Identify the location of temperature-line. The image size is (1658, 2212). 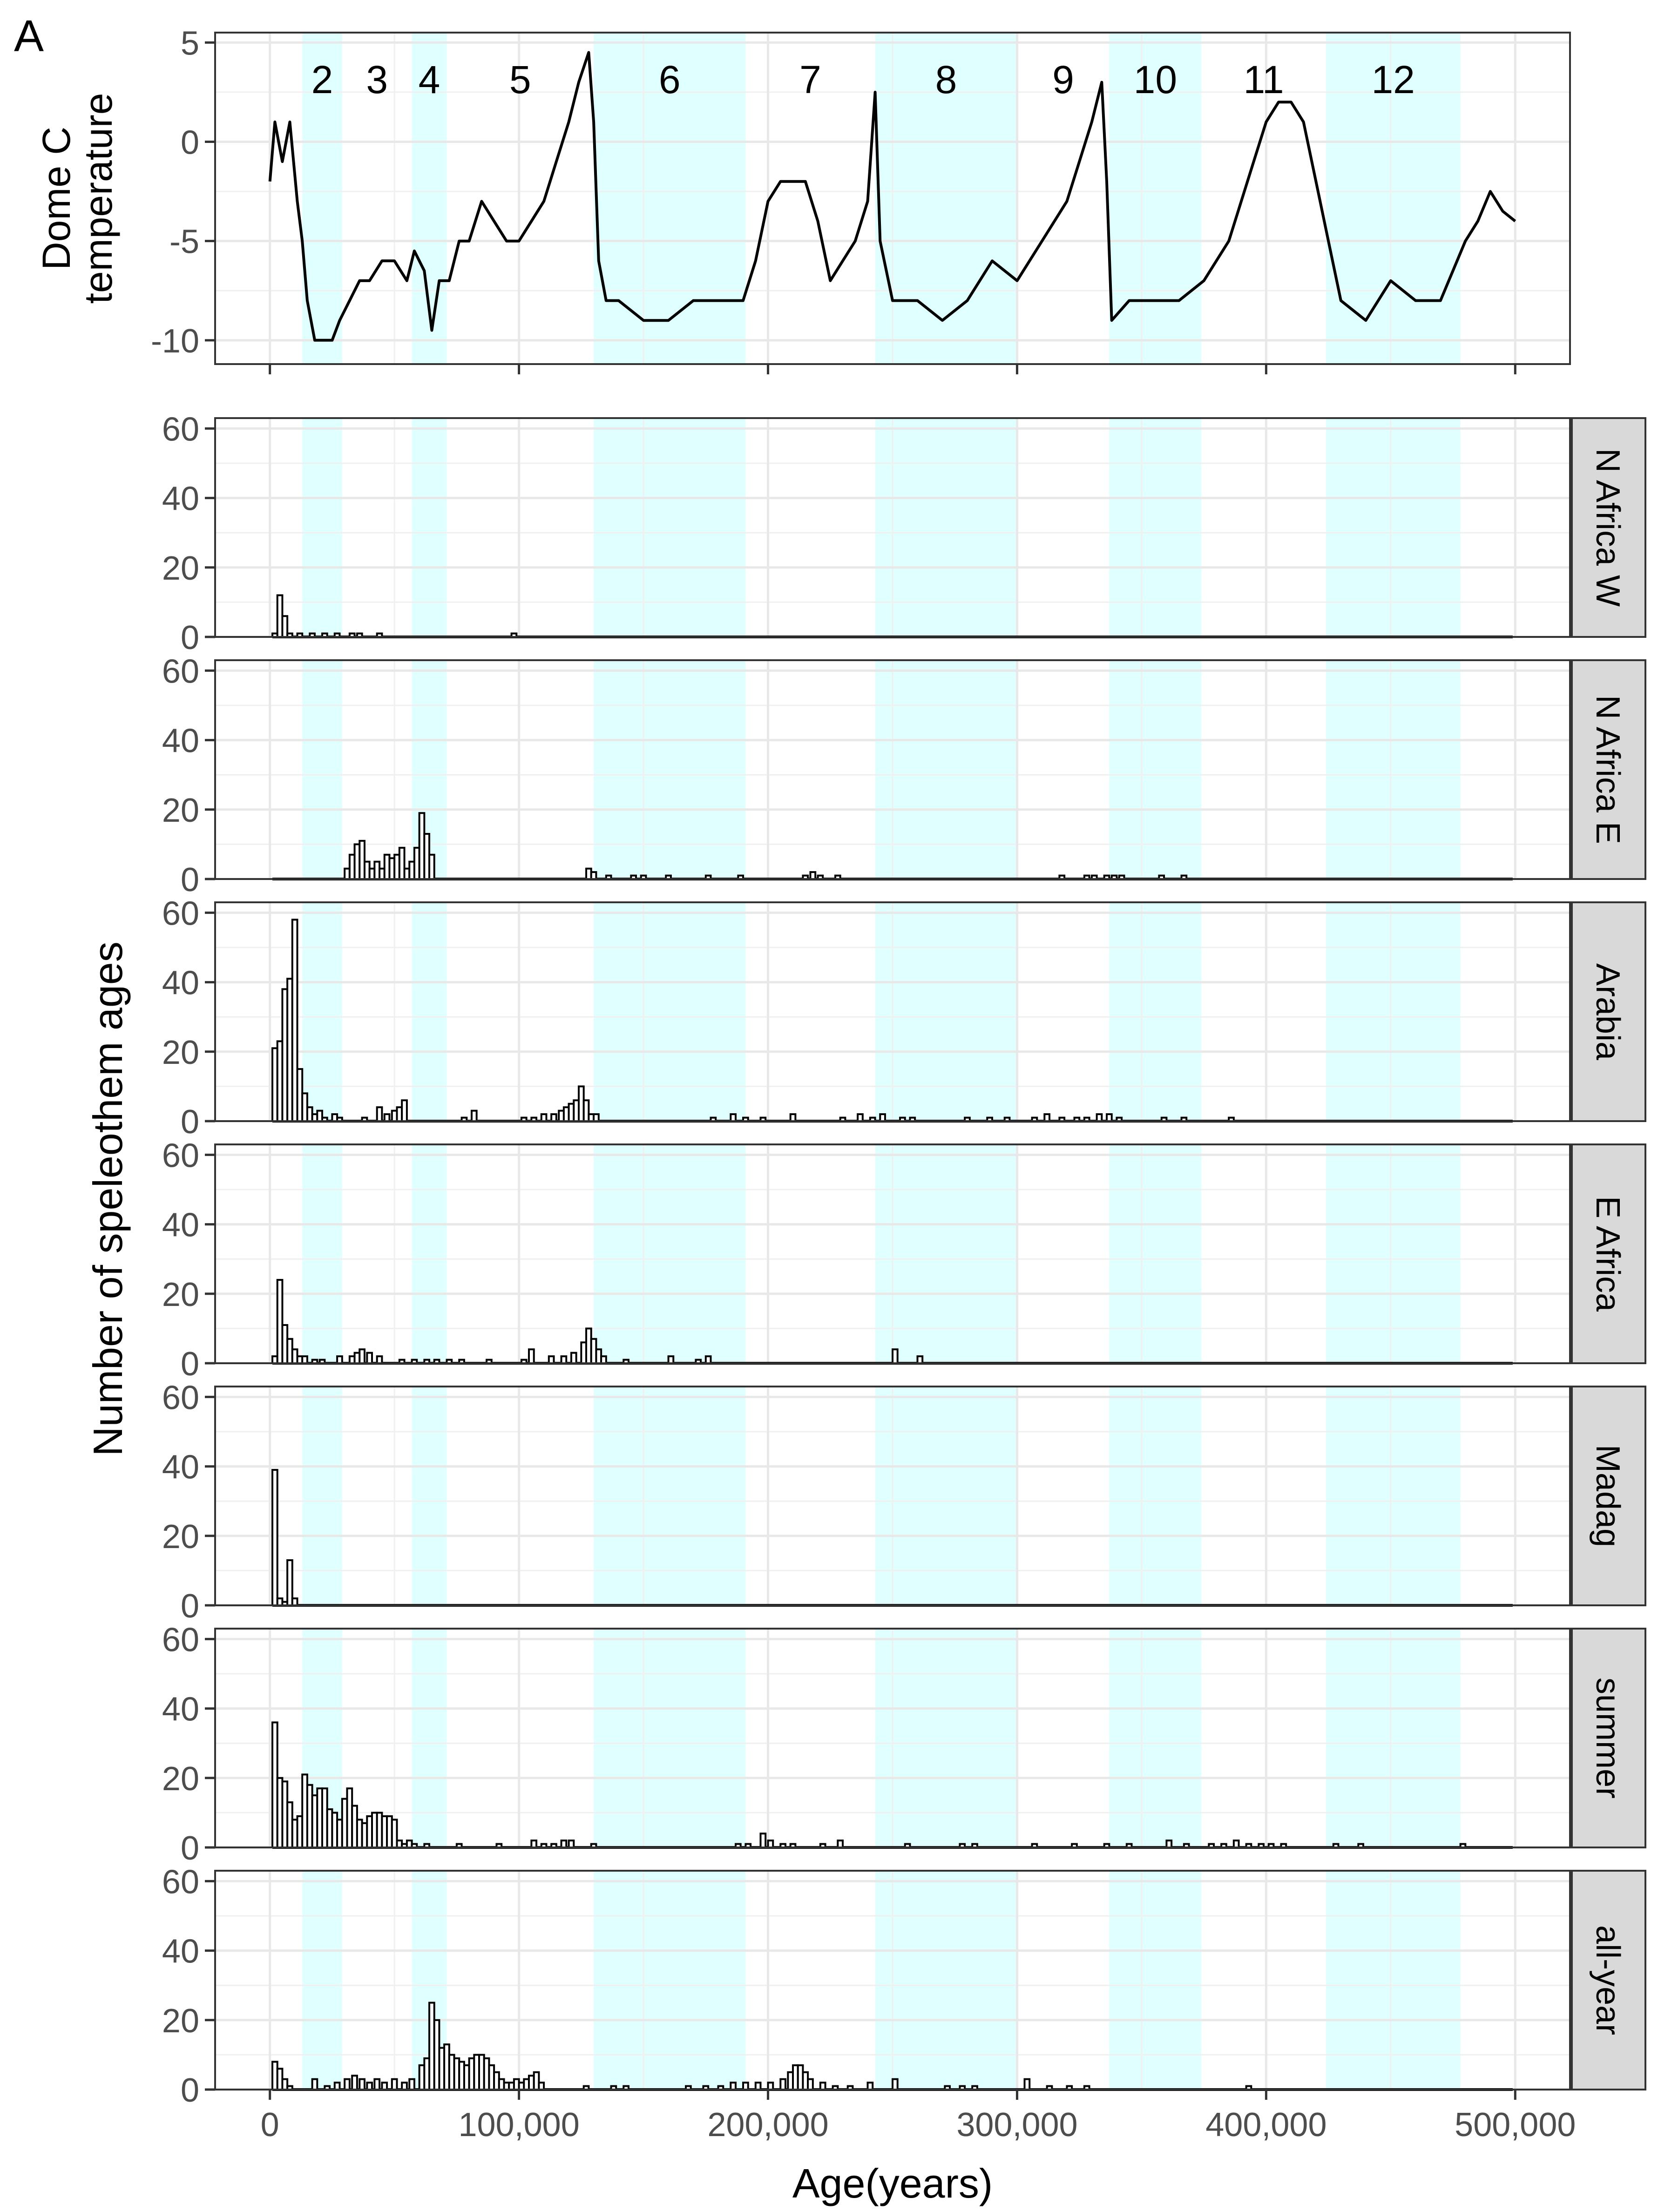
(892, 197).